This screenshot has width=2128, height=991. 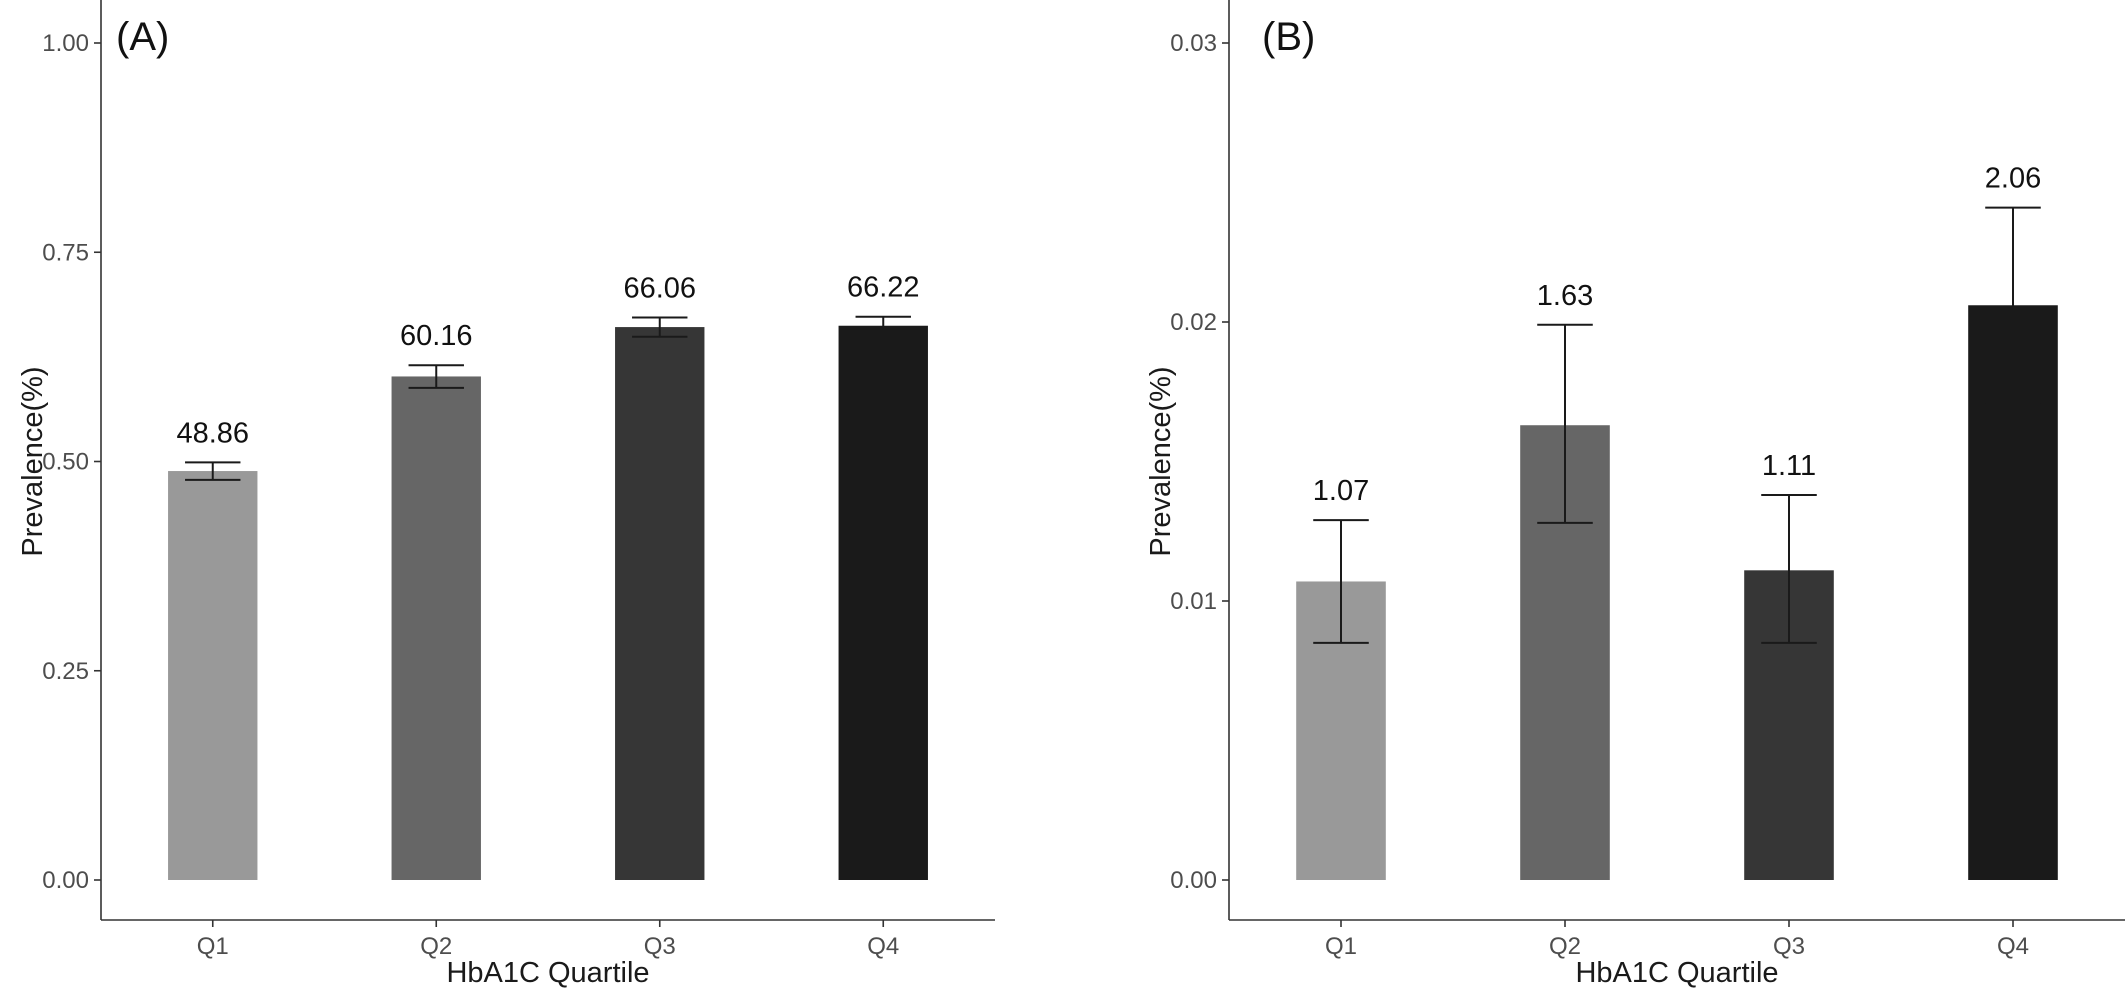 I want to click on y-tick-label: 0.03, so click(x=1193, y=43).